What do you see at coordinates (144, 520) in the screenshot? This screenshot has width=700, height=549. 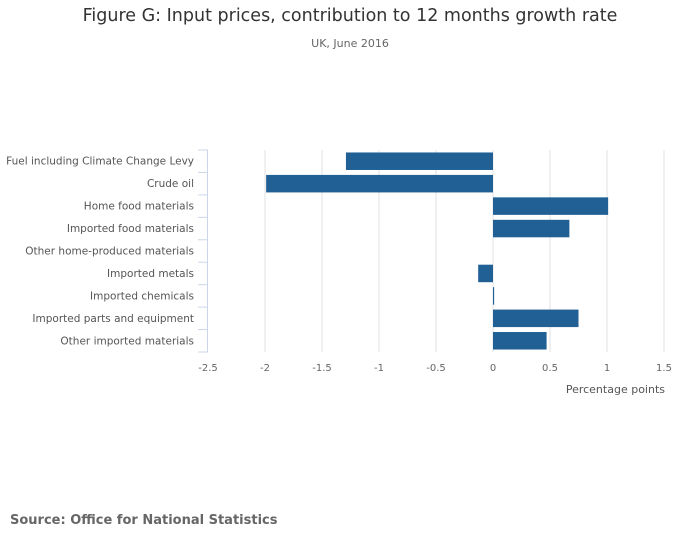 I see `source-note: Source: Office for National Statistics` at bounding box center [144, 520].